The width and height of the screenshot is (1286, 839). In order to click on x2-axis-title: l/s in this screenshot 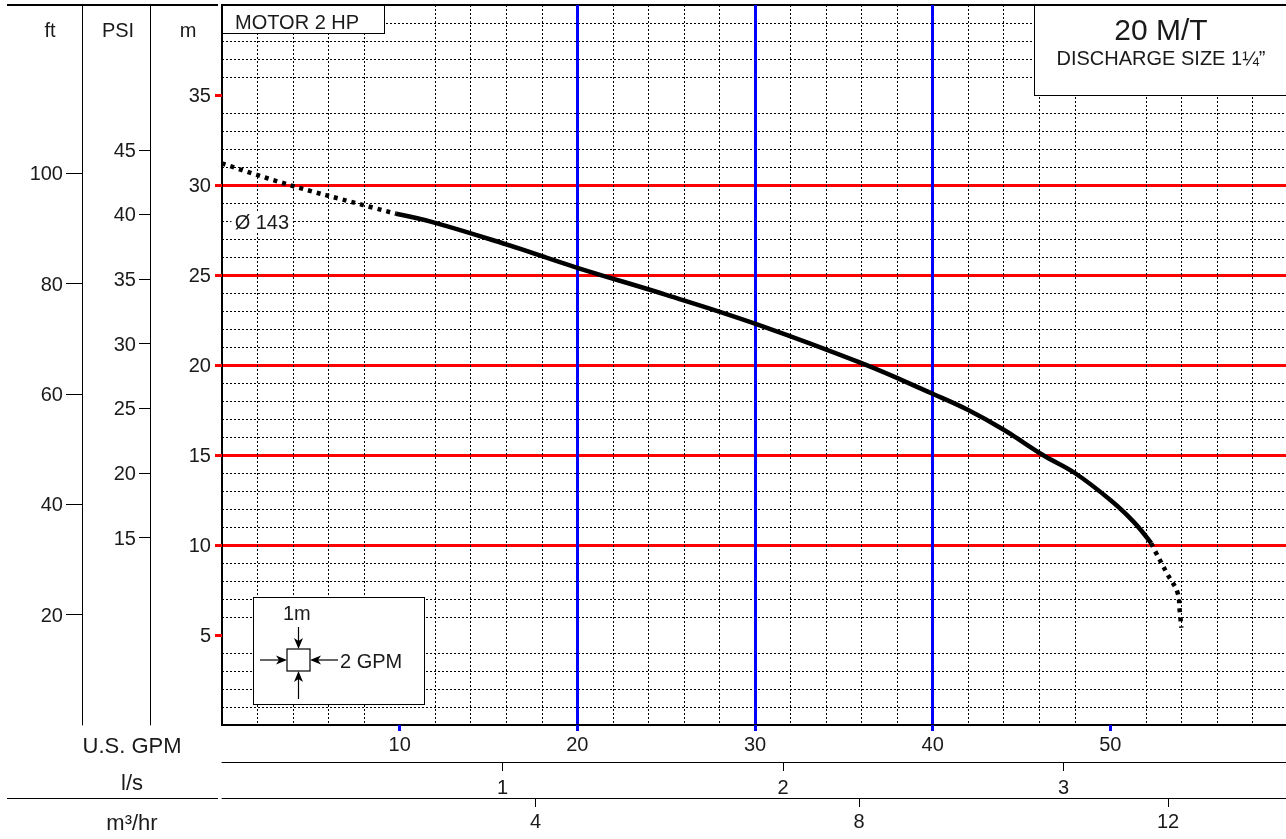, I will do `click(132, 782)`.